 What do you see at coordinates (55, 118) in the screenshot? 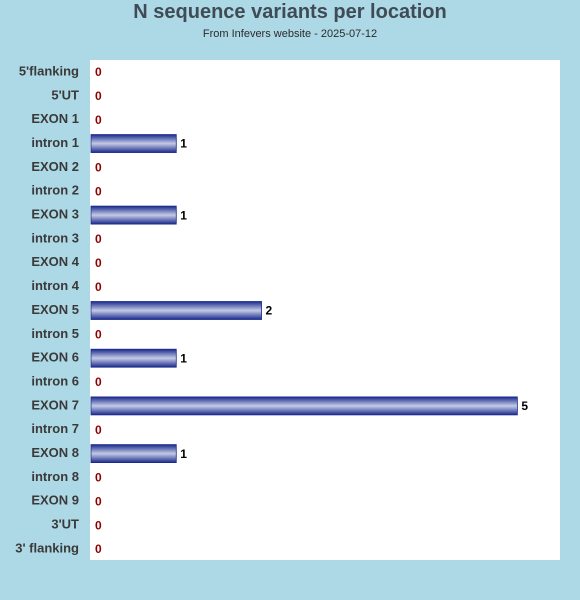
I see `category-label: EXON 1` at bounding box center [55, 118].